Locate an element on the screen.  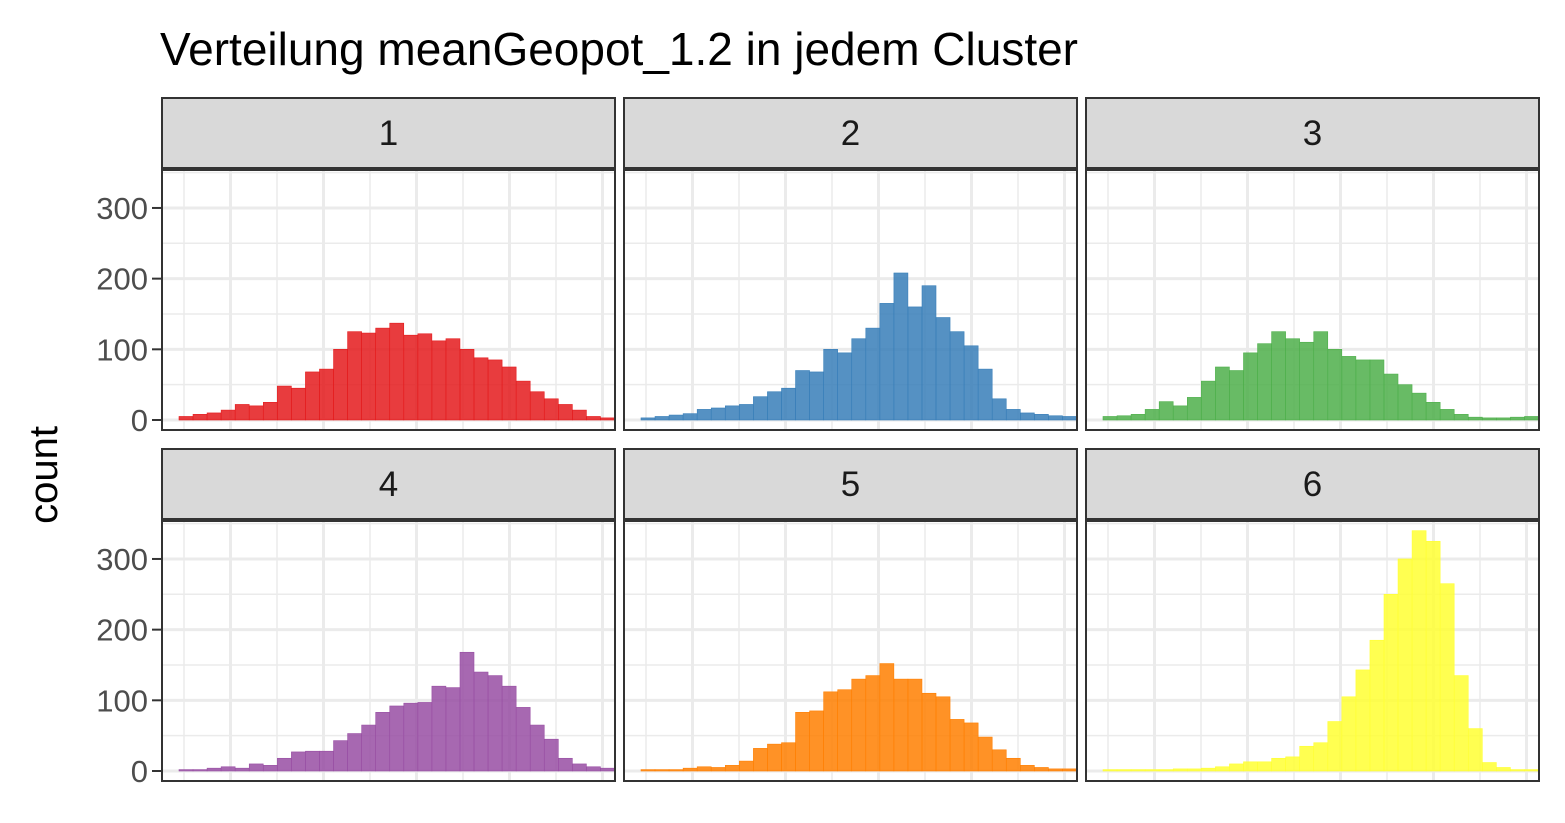
facet-strip-label: 3 is located at coordinates (1312, 133).